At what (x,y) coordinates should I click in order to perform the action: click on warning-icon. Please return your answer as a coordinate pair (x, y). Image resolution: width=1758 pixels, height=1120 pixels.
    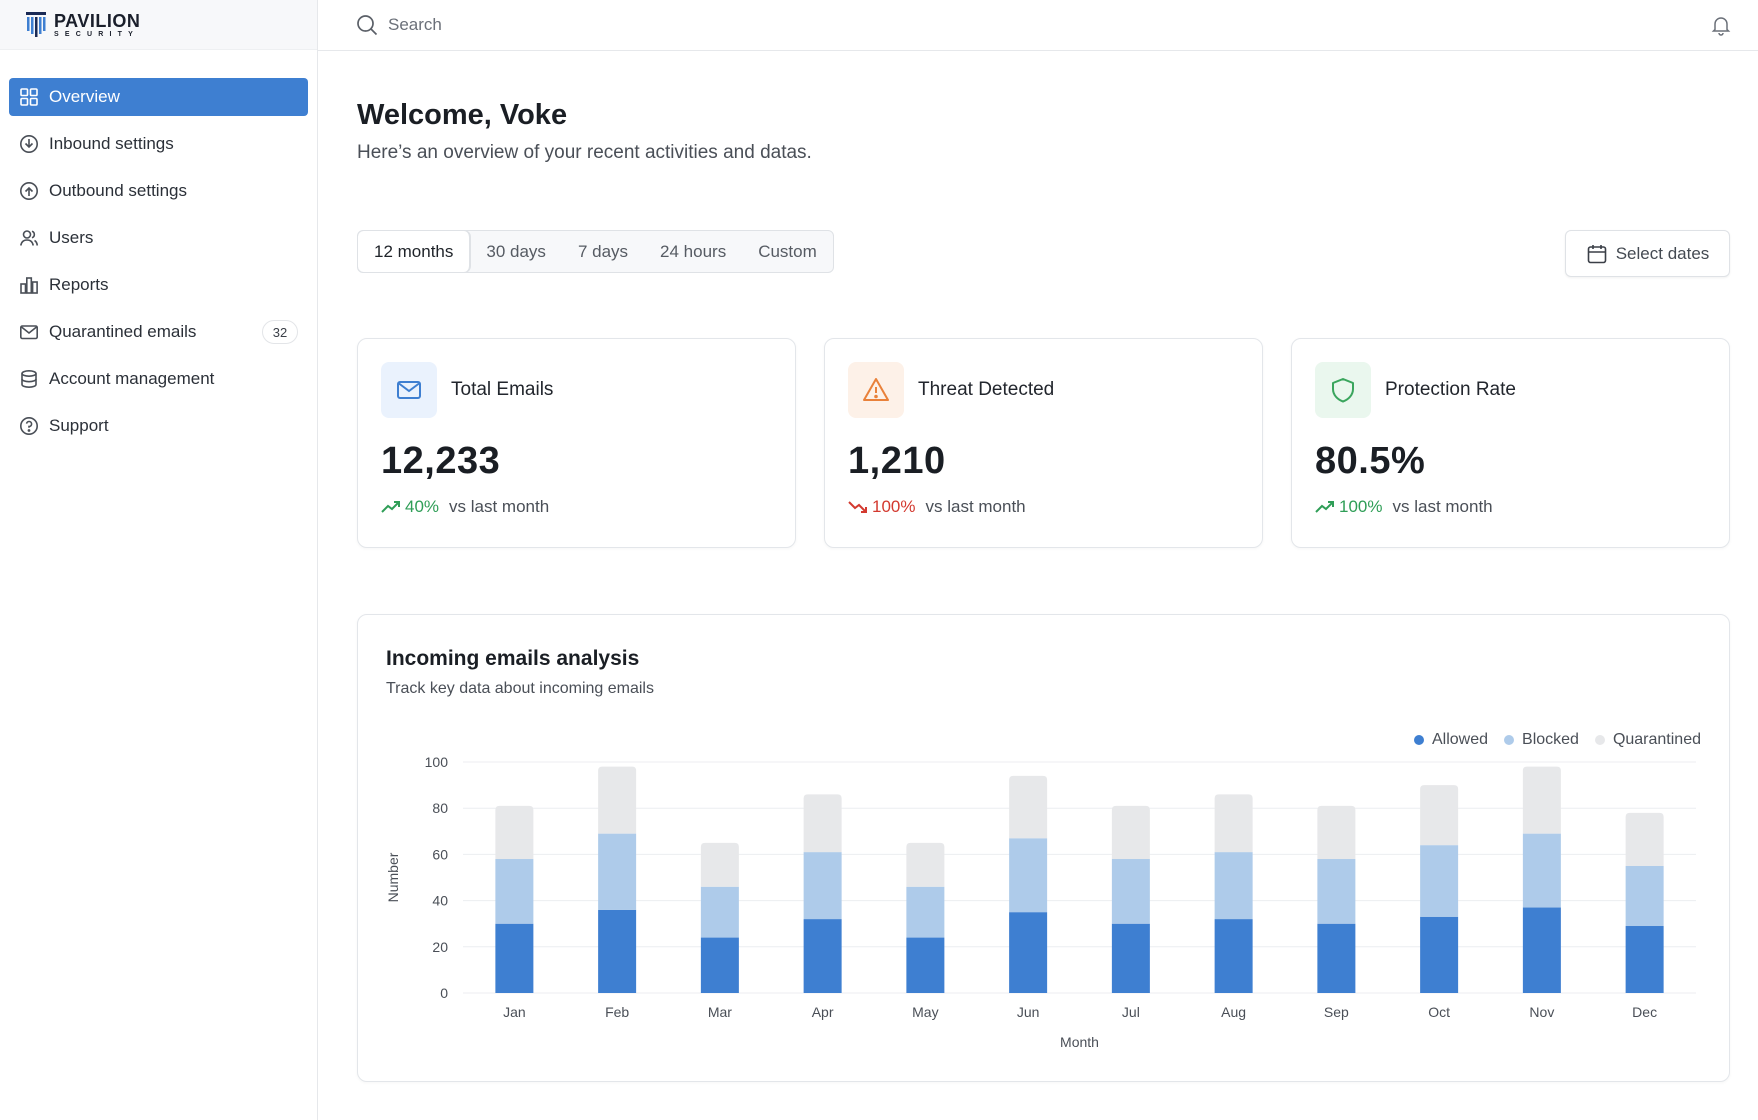
    Looking at the image, I should click on (876, 390).